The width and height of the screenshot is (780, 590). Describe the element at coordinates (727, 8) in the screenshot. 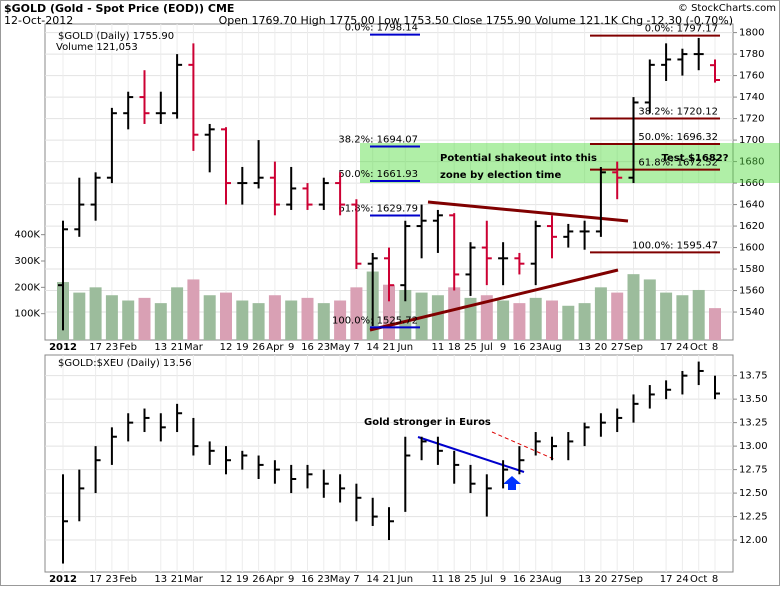

I see `credit: © StockCharts.com` at that location.